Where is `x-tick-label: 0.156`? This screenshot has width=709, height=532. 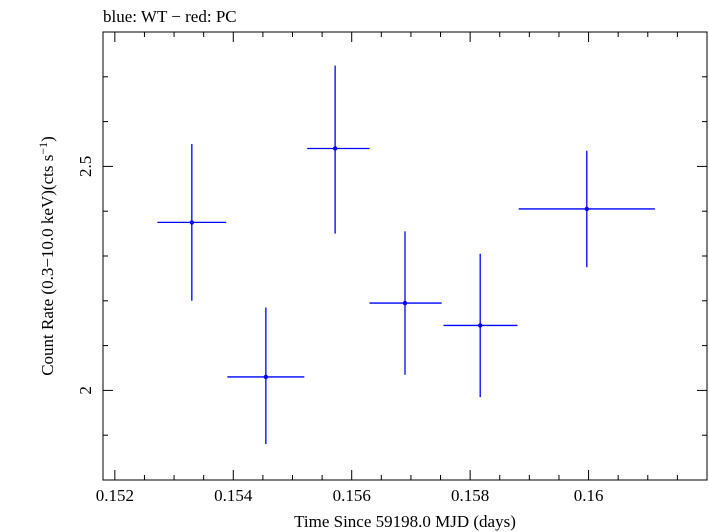
x-tick-label: 0.156 is located at coordinates (352, 495).